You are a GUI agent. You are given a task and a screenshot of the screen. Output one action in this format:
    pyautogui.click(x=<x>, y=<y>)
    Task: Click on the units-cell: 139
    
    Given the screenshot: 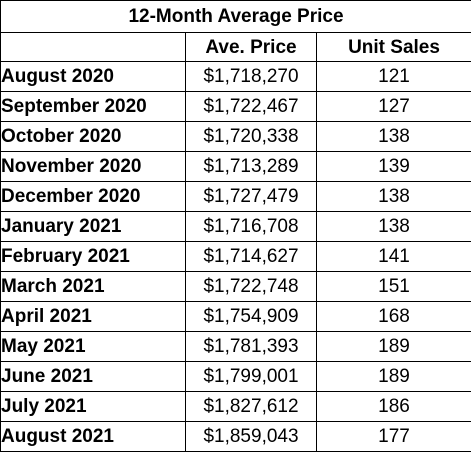 What is the action you would take?
    pyautogui.click(x=393, y=166)
    